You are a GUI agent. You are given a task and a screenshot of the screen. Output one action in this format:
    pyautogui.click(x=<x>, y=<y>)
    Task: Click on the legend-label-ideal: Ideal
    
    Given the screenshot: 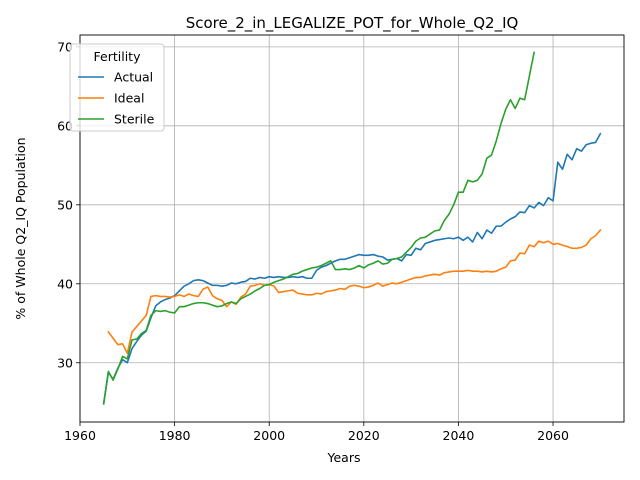 What is the action you would take?
    pyautogui.click(x=129, y=98)
    